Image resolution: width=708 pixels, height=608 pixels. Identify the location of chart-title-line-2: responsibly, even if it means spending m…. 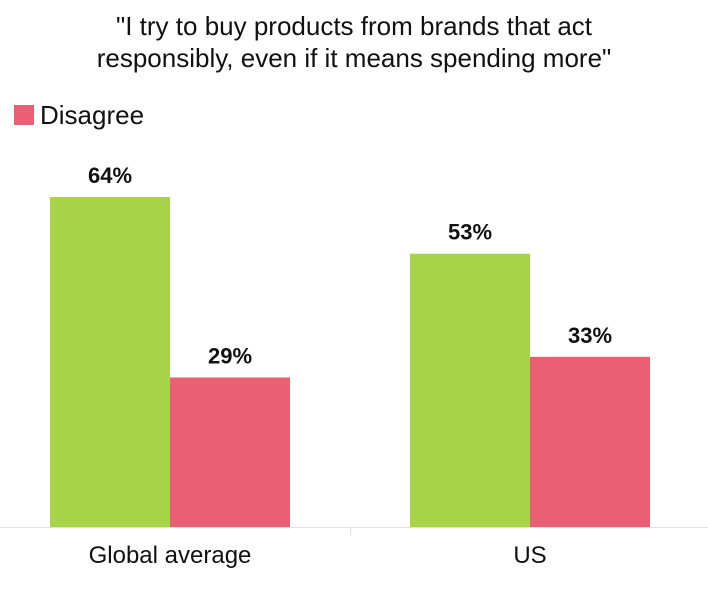
(354, 58).